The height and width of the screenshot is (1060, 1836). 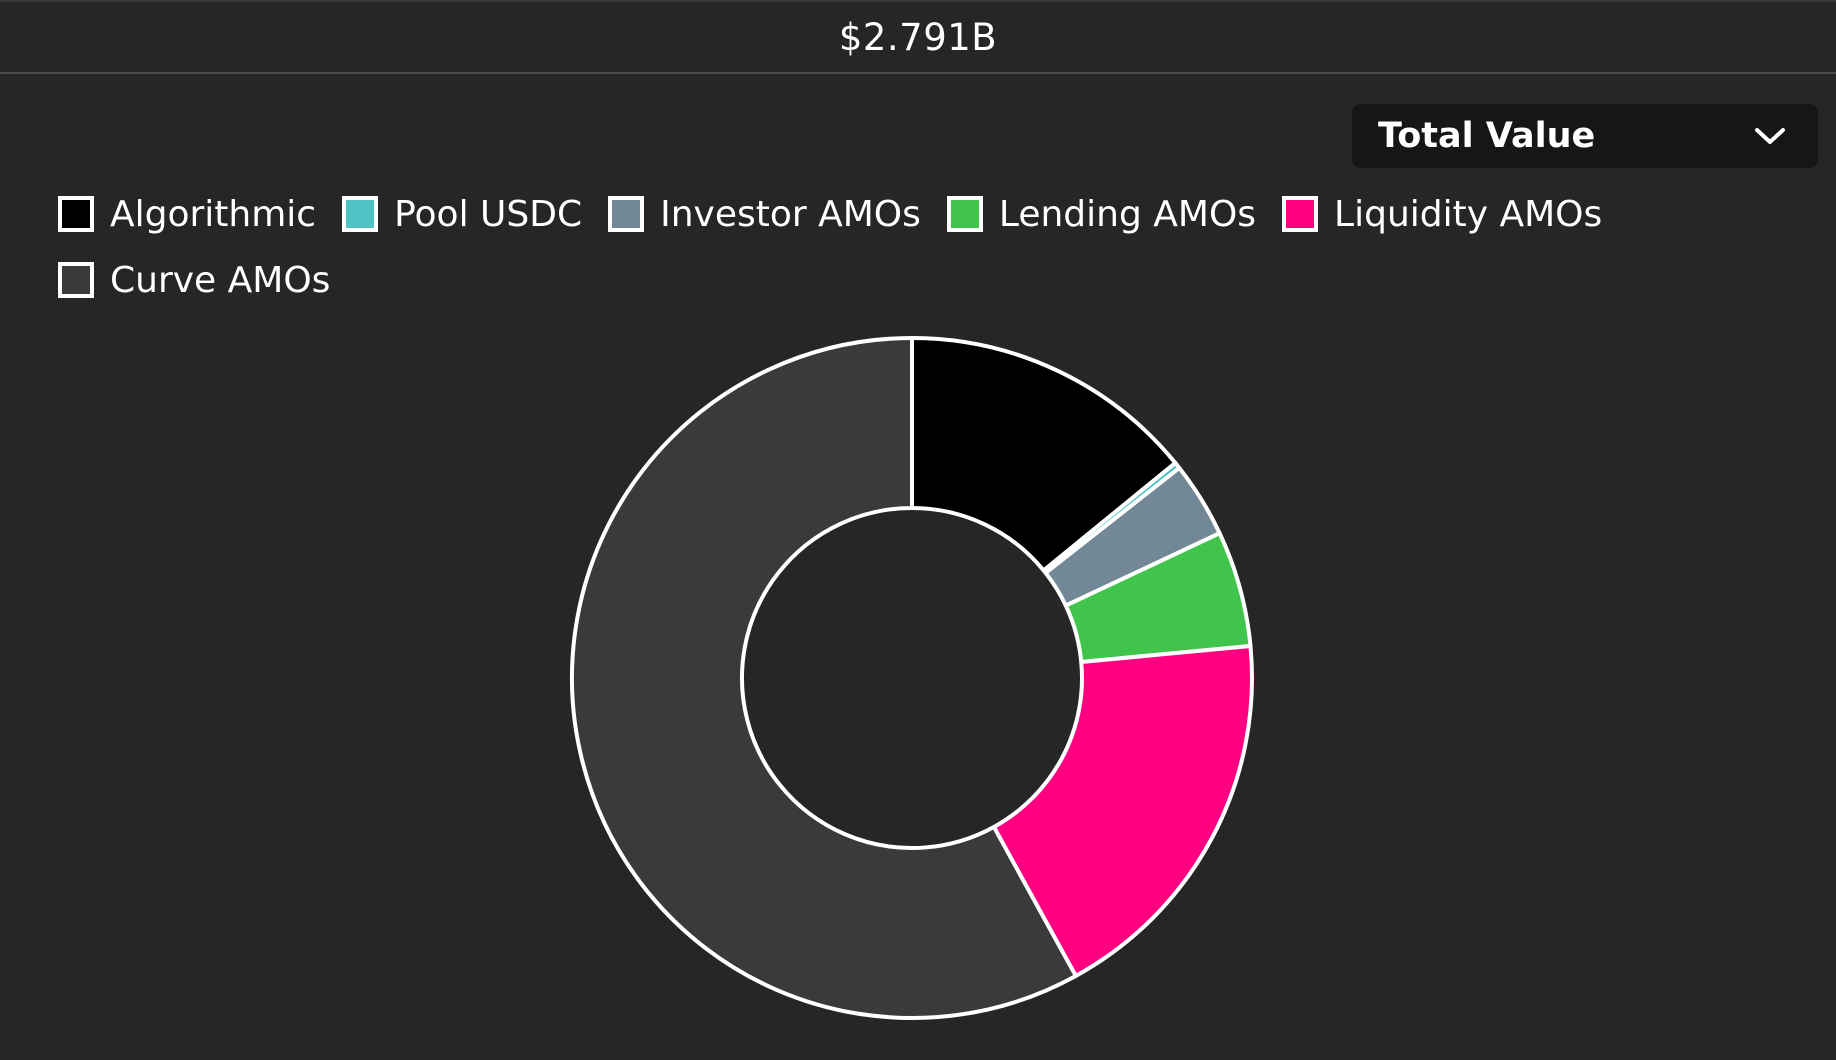 What do you see at coordinates (626, 214) in the screenshot?
I see `legend-swatch-investor-amos` at bounding box center [626, 214].